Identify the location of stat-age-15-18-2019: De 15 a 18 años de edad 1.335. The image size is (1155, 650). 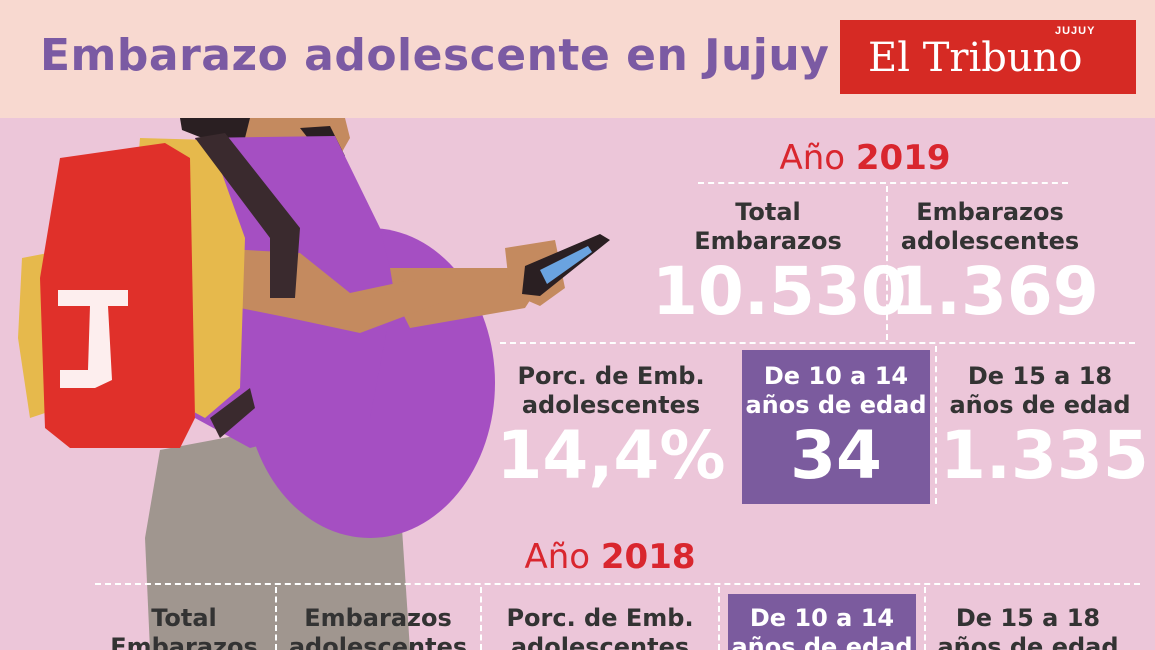
(1044, 428).